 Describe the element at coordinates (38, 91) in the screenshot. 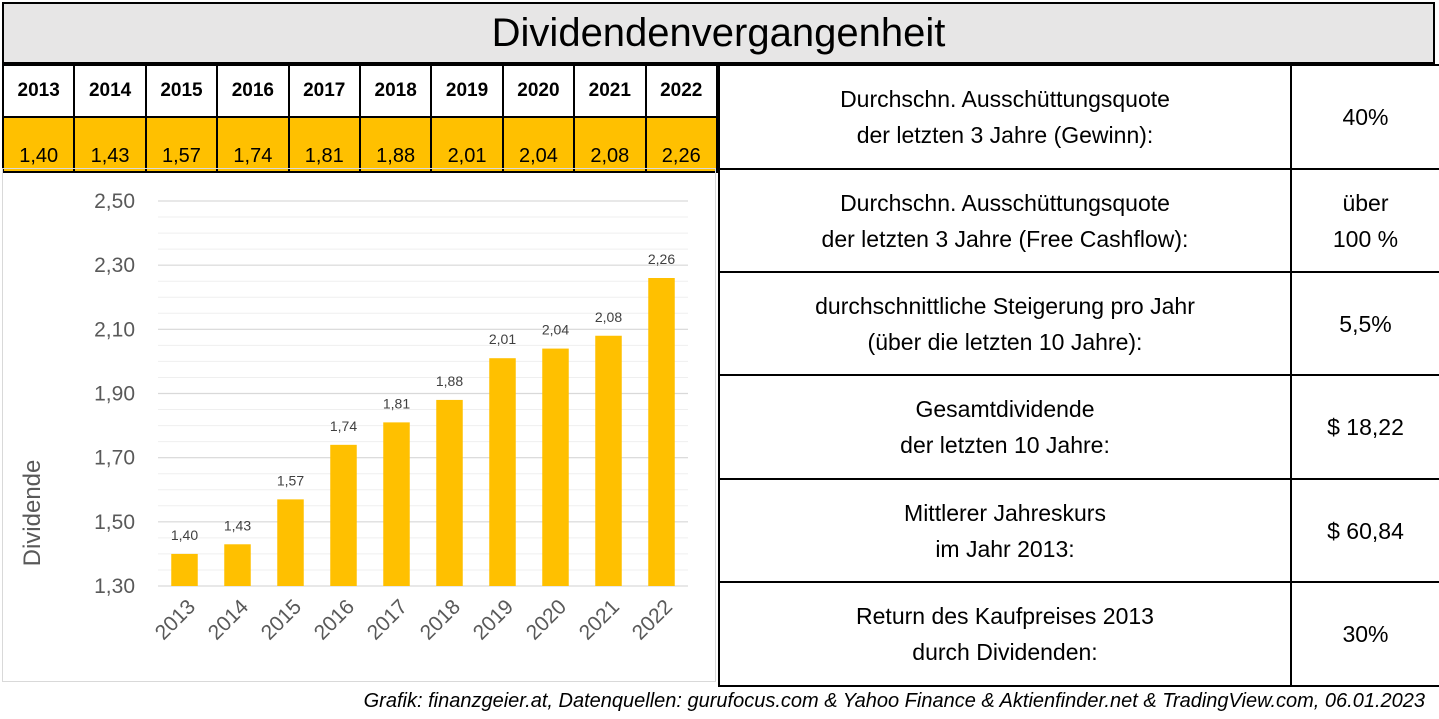

I see `year-cell: 2013` at that location.